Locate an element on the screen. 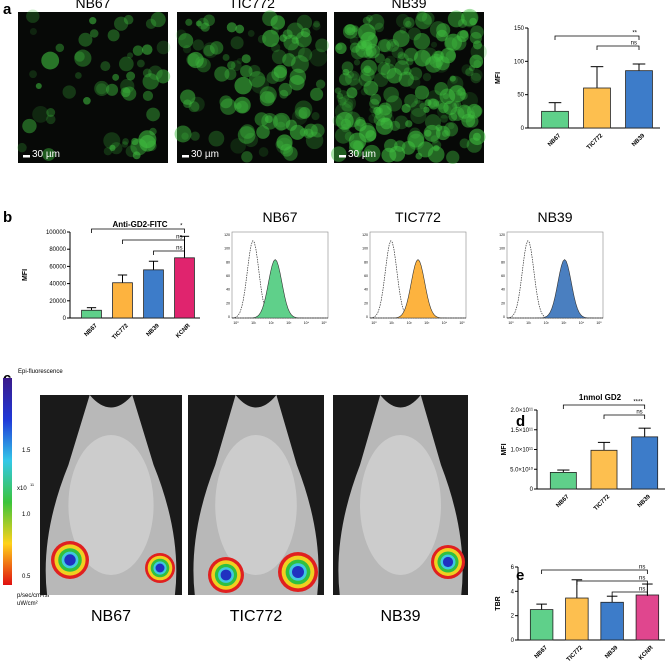  histogram-x-tick: 10⁵ is located at coordinates (599, 323).